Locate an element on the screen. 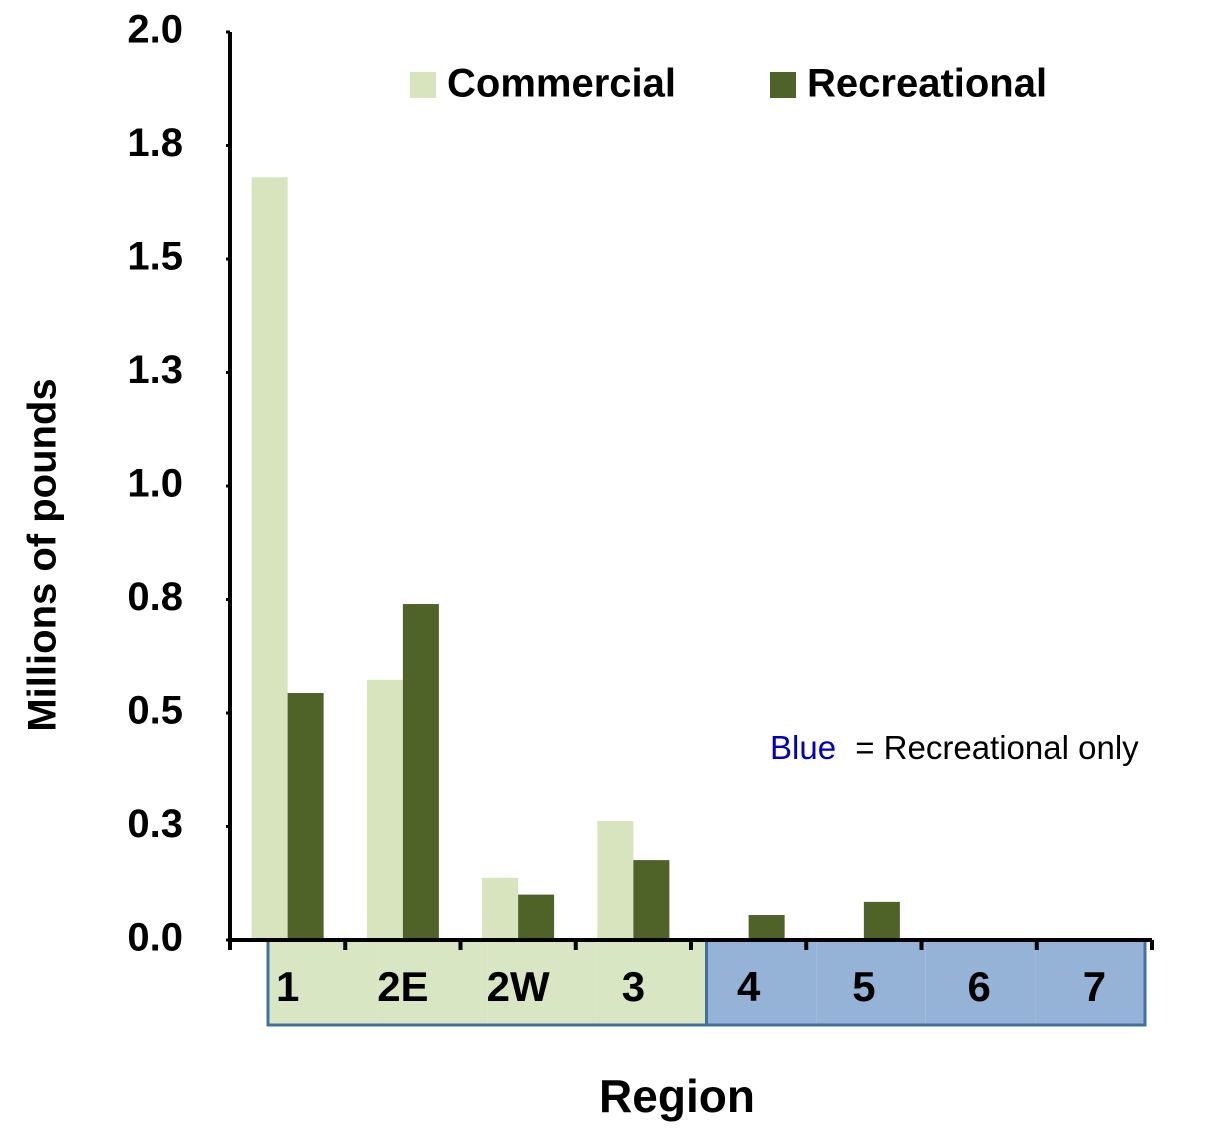 The height and width of the screenshot is (1128, 1210). x-axis-title: Region is located at coordinates (677, 1096).